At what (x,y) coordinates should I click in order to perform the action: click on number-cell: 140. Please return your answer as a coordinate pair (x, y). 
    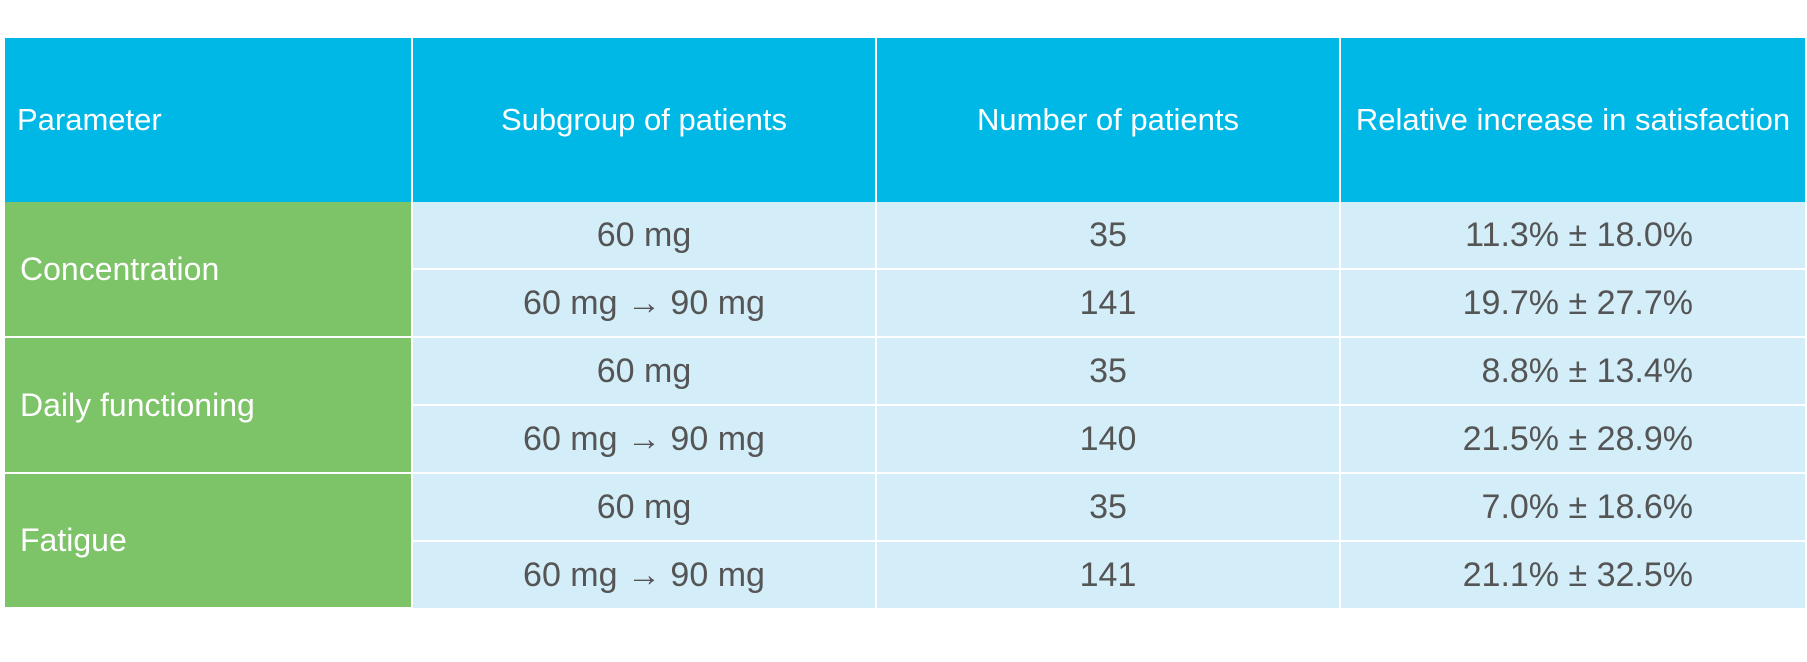
    Looking at the image, I should click on (1108, 439).